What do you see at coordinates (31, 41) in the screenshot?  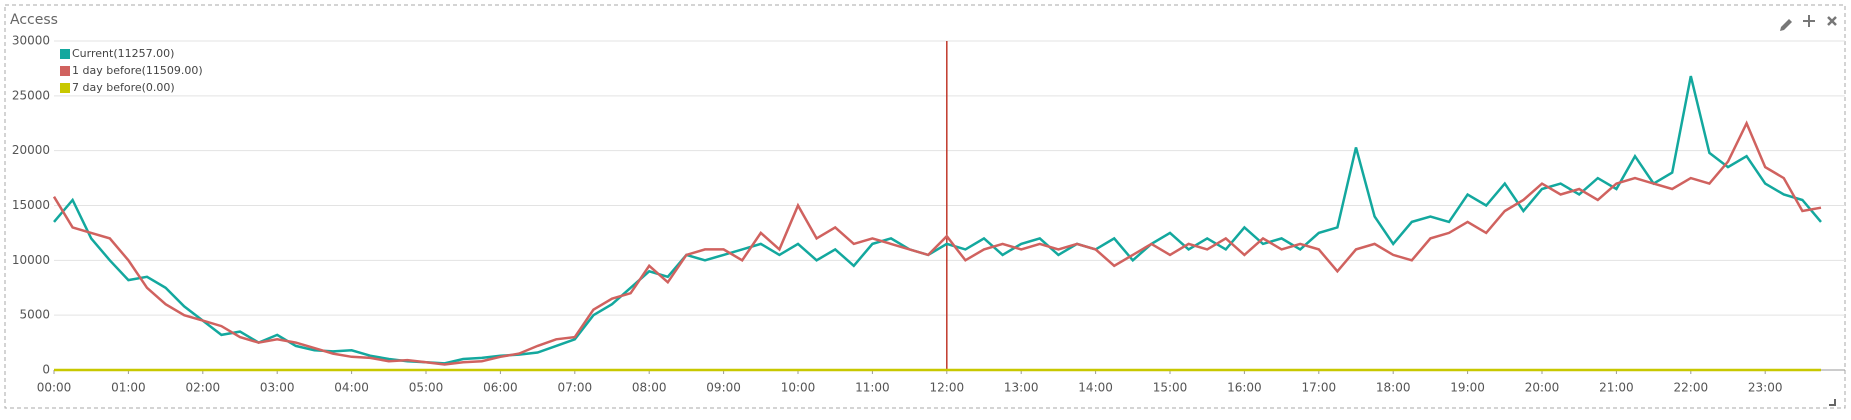 I see `y-tick-label: 30000` at bounding box center [31, 41].